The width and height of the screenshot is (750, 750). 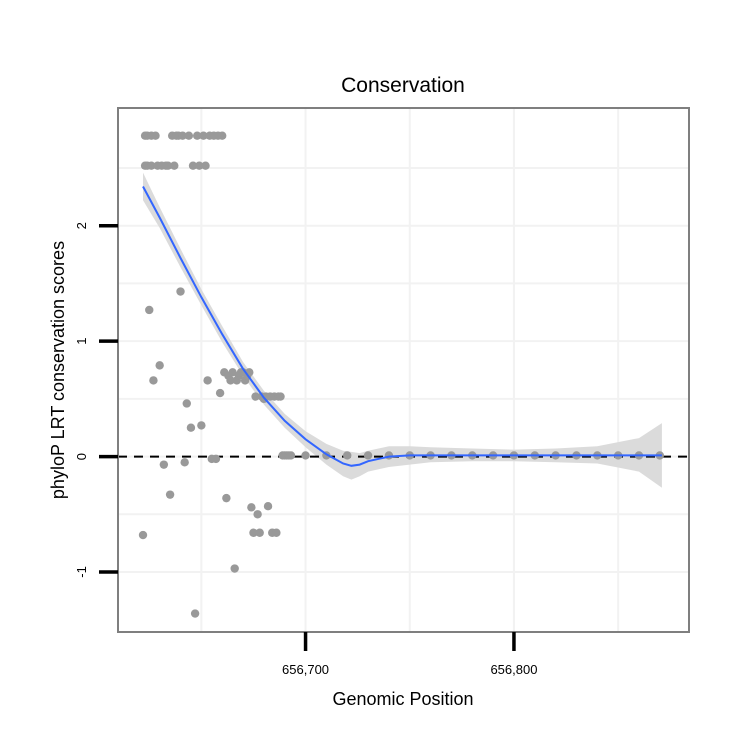 I want to click on chart-title: Conservation, so click(x=403, y=85).